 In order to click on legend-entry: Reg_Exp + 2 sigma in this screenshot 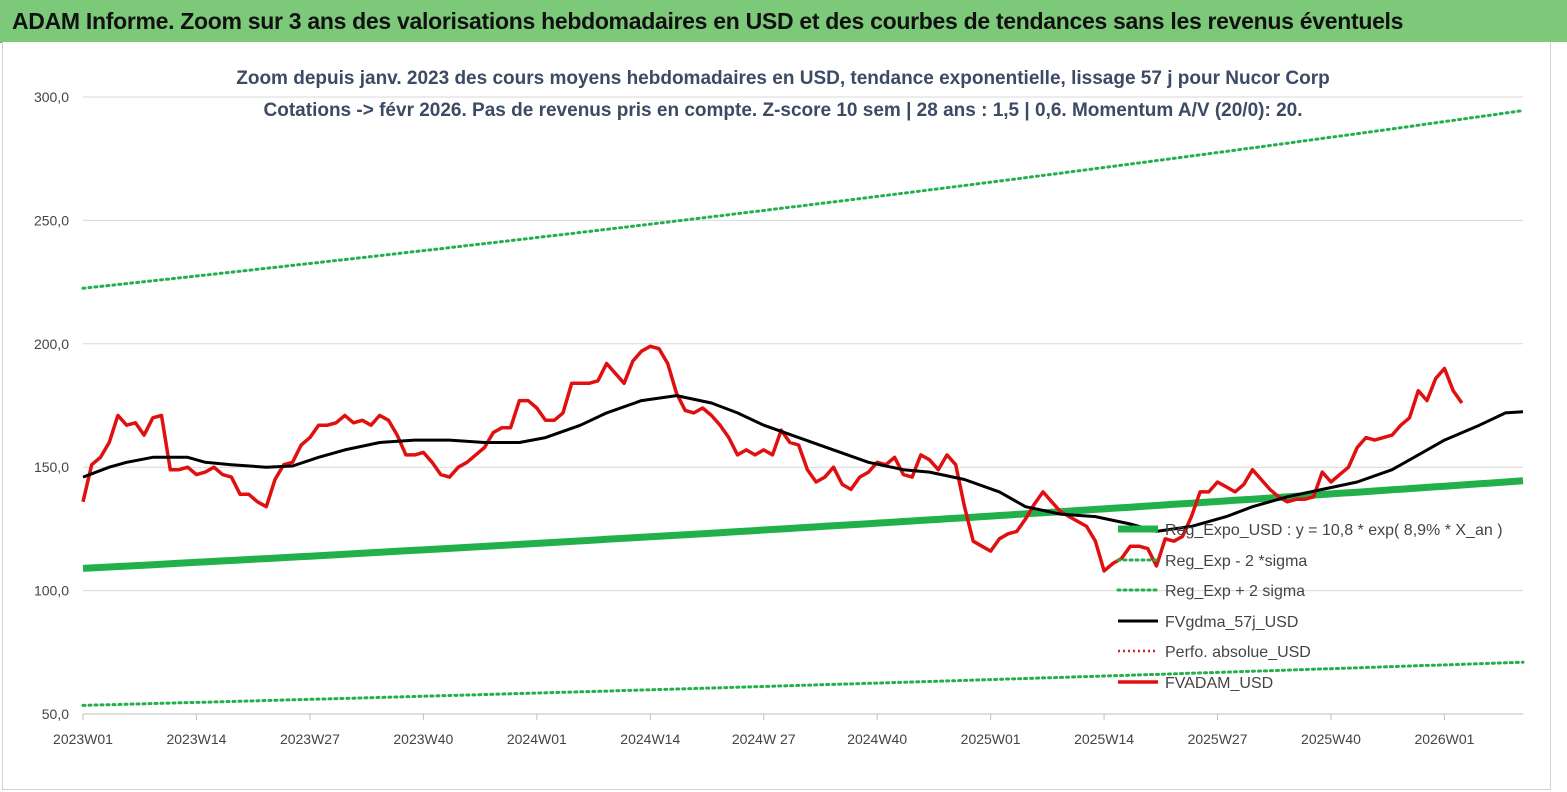, I will do `click(1235, 591)`.